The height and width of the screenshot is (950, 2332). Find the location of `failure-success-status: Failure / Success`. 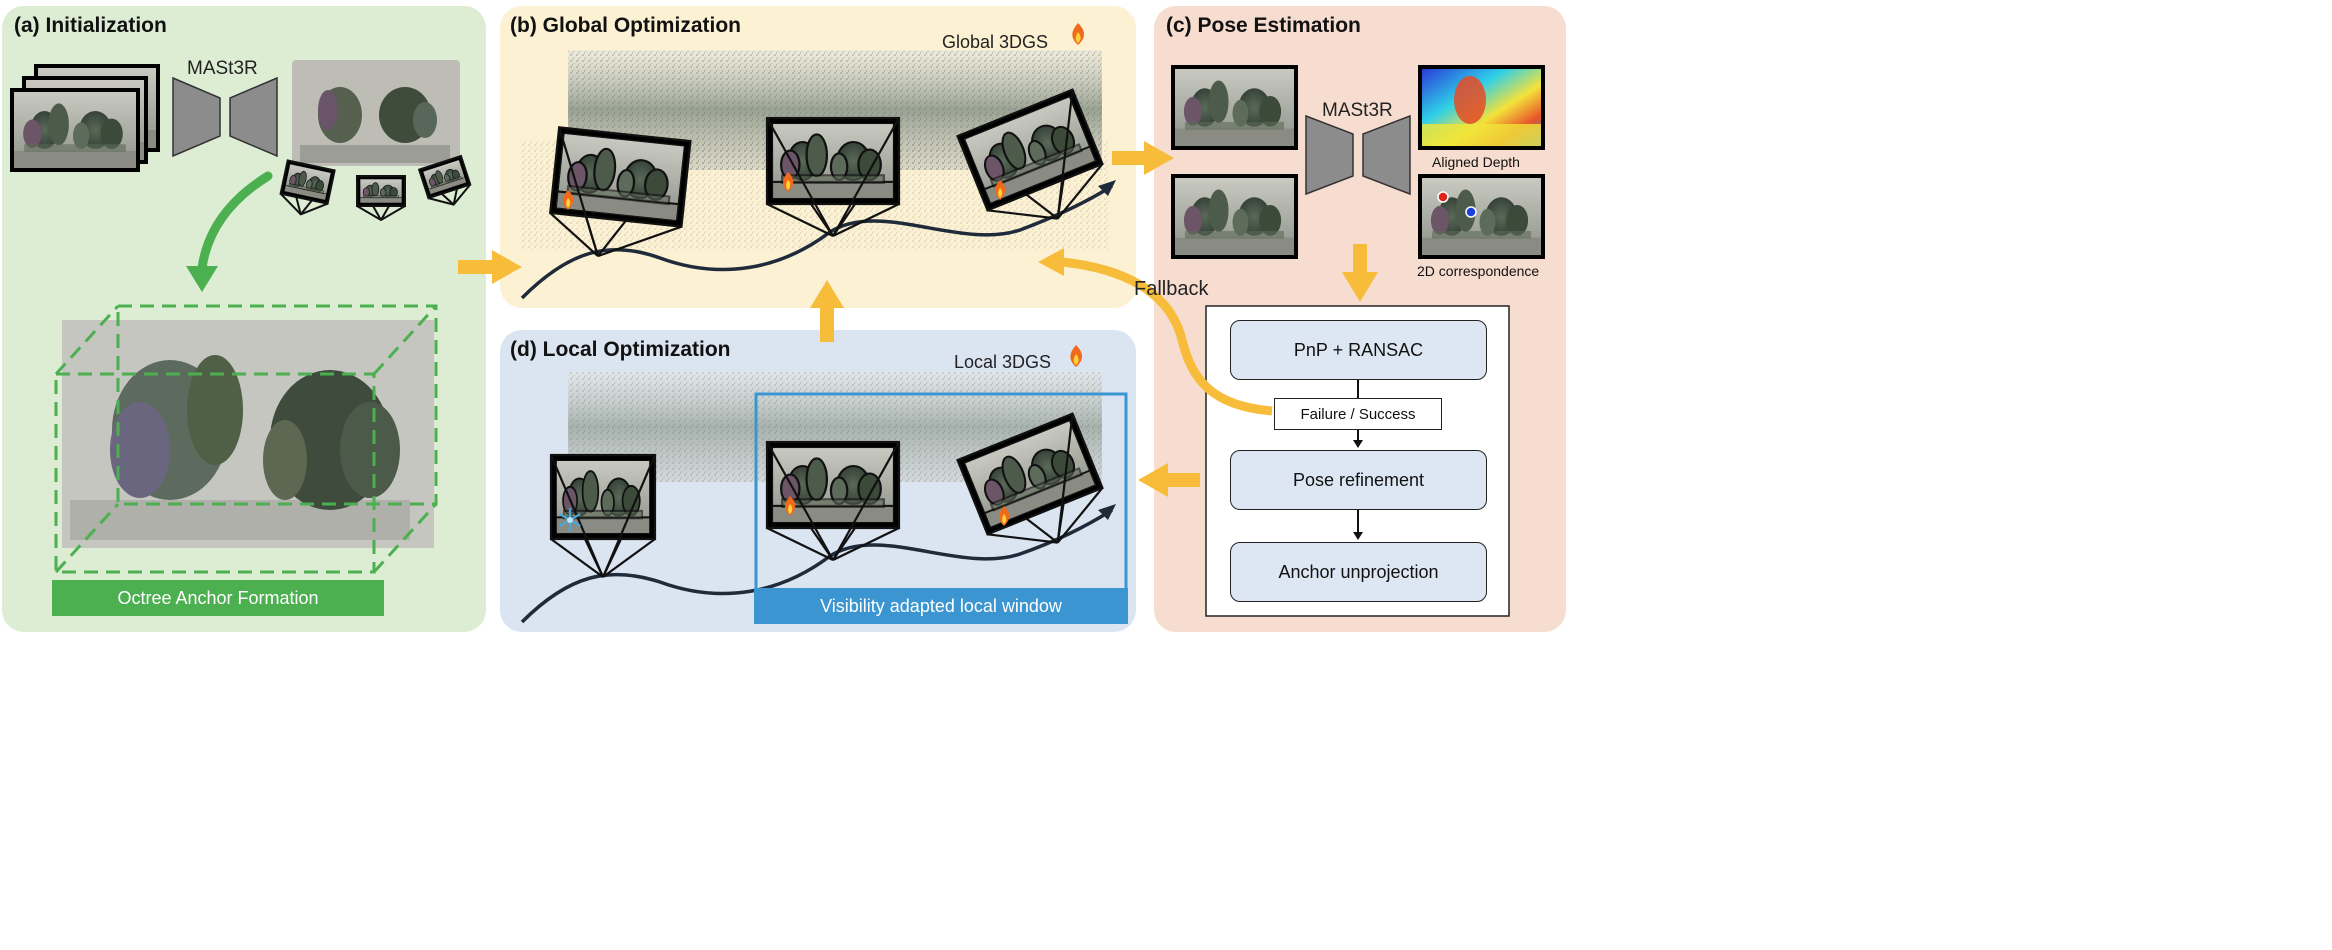

failure-success-status: Failure / Success is located at coordinates (1358, 414).